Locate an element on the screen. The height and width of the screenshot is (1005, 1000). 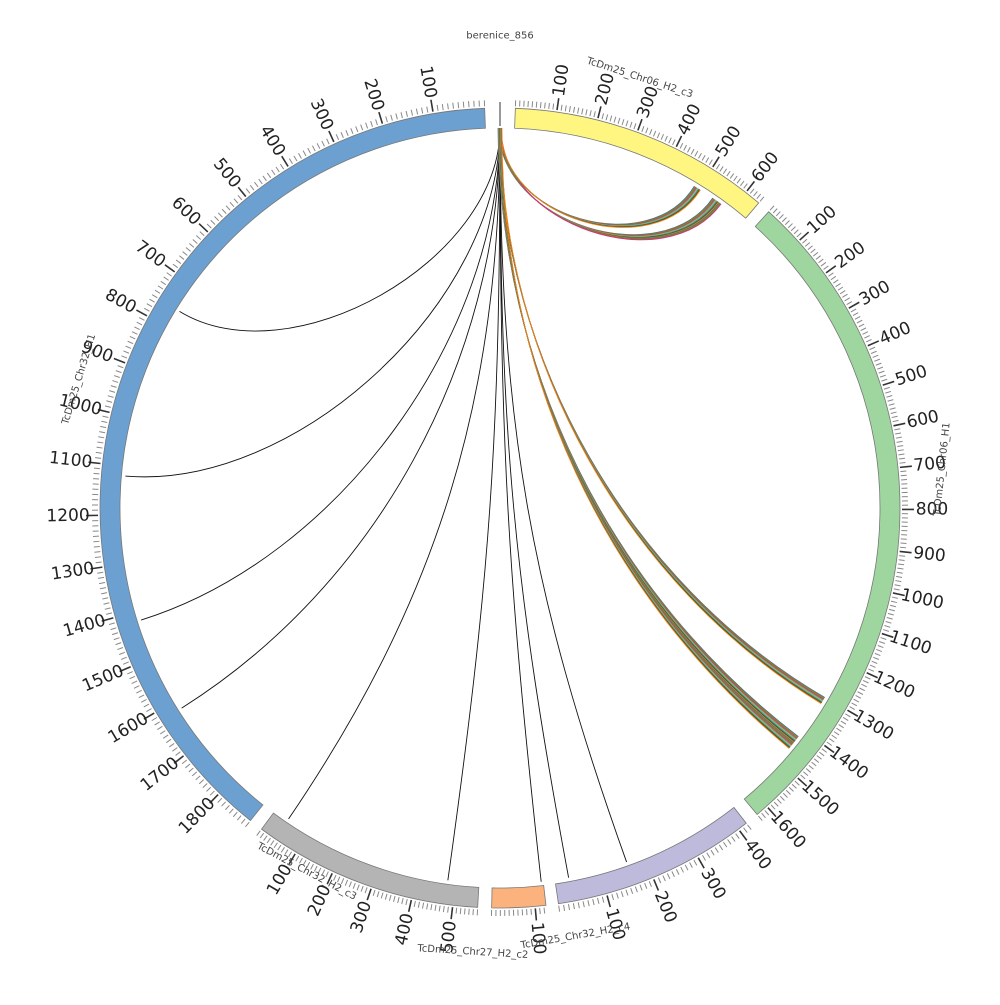
tick-label: 1300 is located at coordinates (873, 725).